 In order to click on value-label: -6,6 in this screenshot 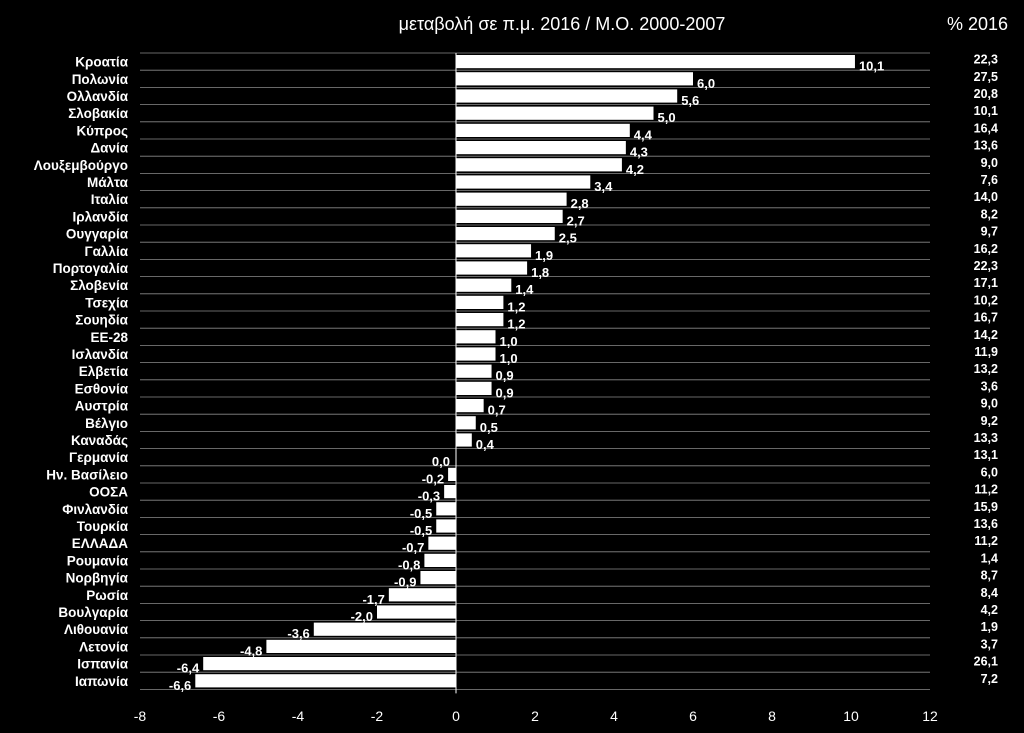, I will do `click(180, 685)`.